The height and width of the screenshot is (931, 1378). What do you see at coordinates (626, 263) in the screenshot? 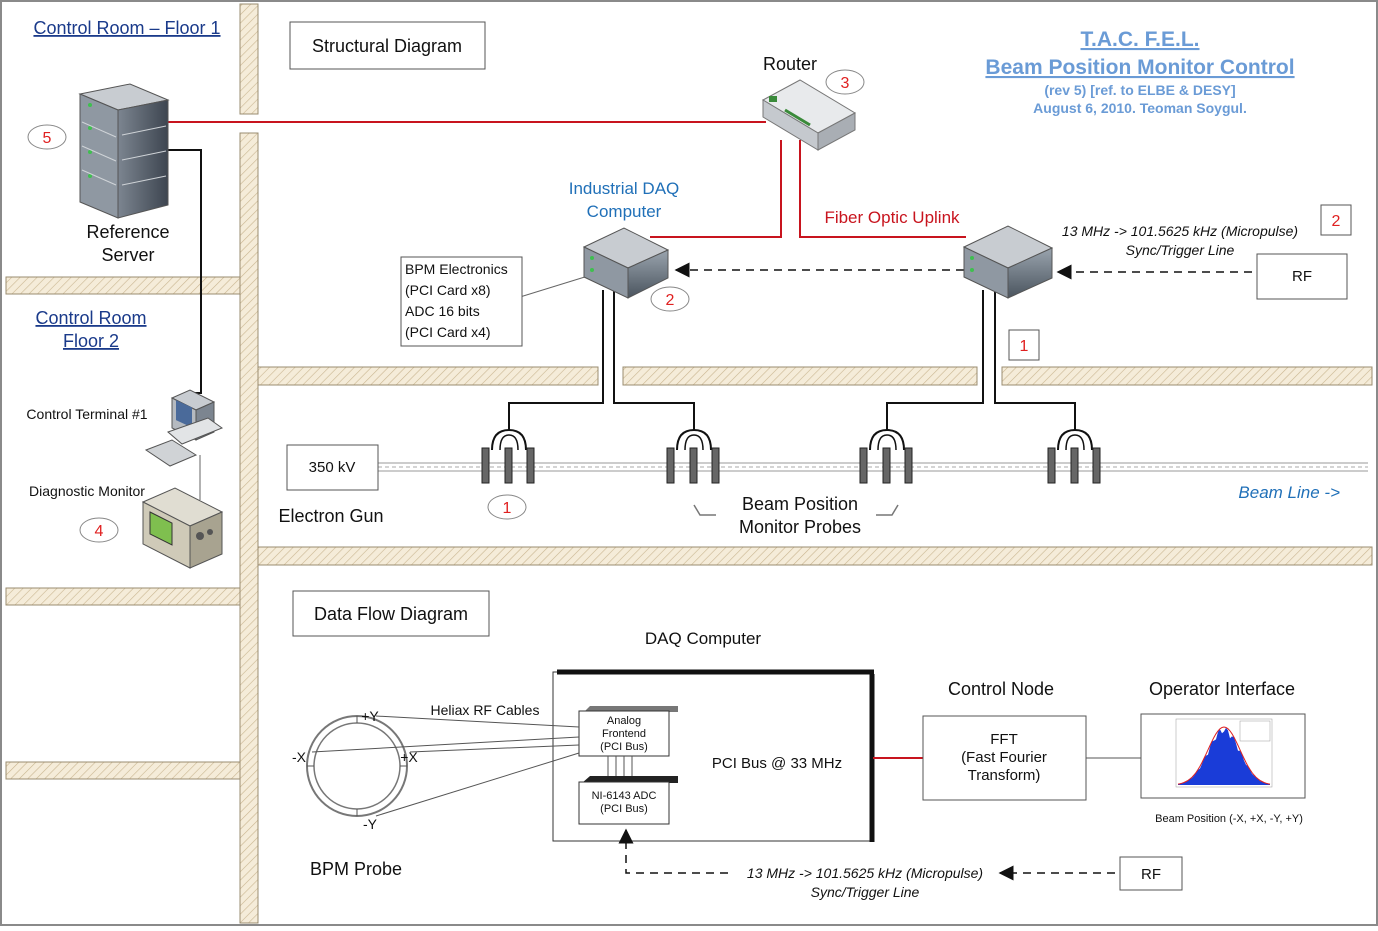
I see `daq-computer-icon` at bounding box center [626, 263].